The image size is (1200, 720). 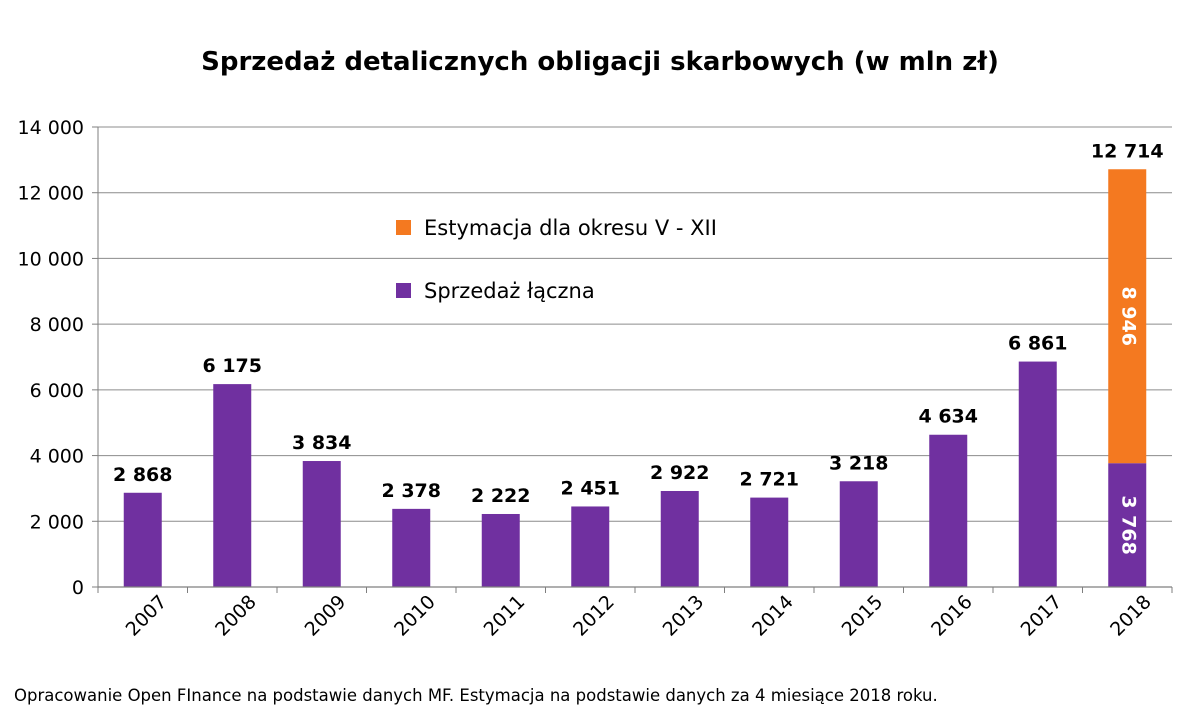 I want to click on bar-sprzedaz-2013, so click(x=679, y=538).